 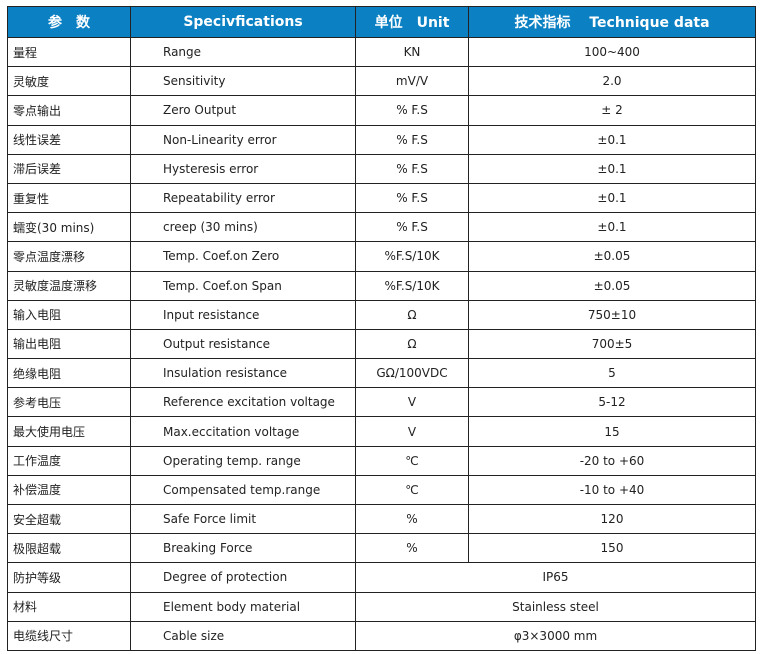 I want to click on table-row: 灵敏度温度漂移 Temp. Coef.on Span %F.S/10K ±0.05, so click(x=381, y=285).